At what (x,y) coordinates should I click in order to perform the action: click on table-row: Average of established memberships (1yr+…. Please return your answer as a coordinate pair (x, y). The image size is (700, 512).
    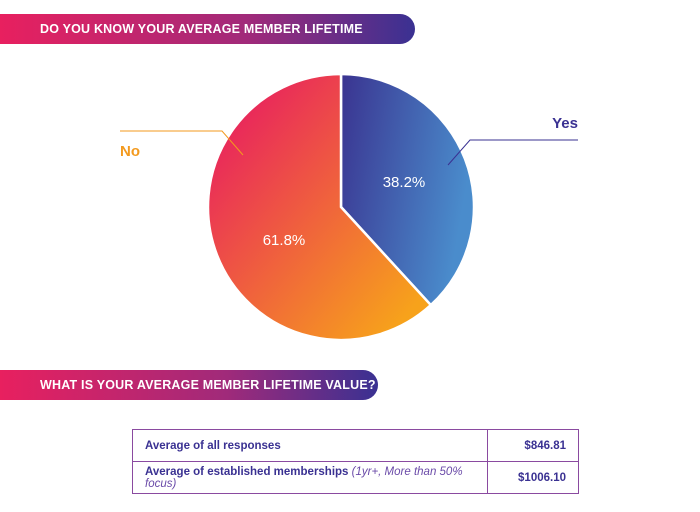
    Looking at the image, I should click on (355, 477).